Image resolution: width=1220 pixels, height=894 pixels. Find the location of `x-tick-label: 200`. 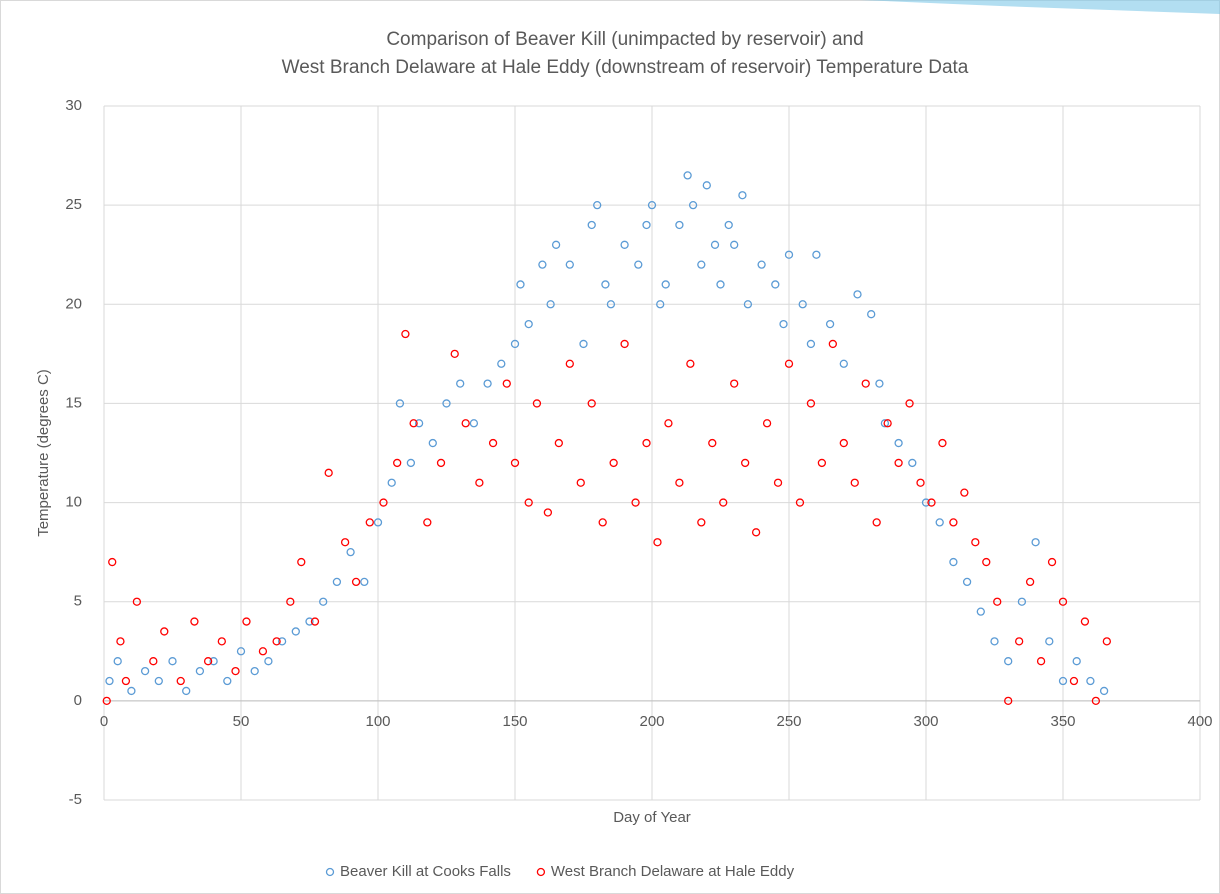

x-tick-label: 200 is located at coordinates (651, 721).